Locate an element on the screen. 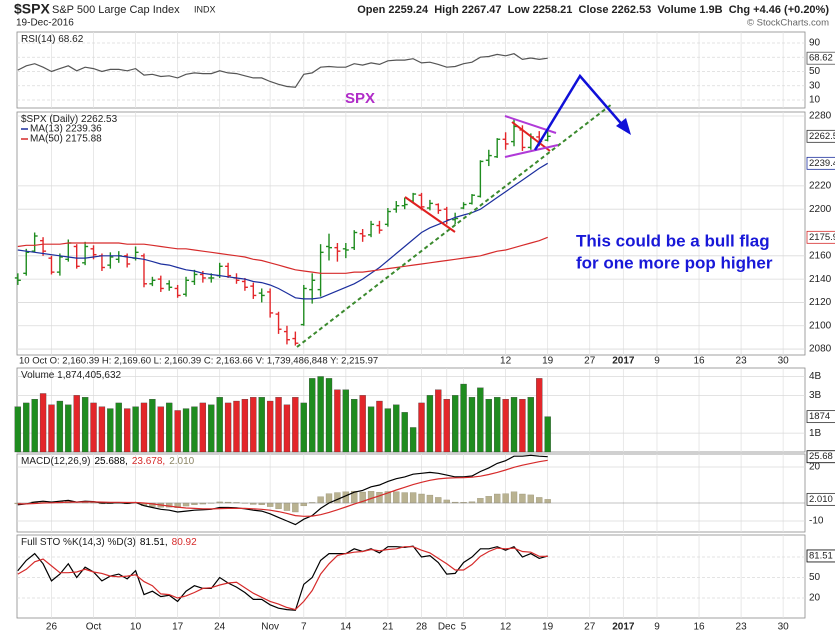  x-tick-label: 10 is located at coordinates (136, 627).